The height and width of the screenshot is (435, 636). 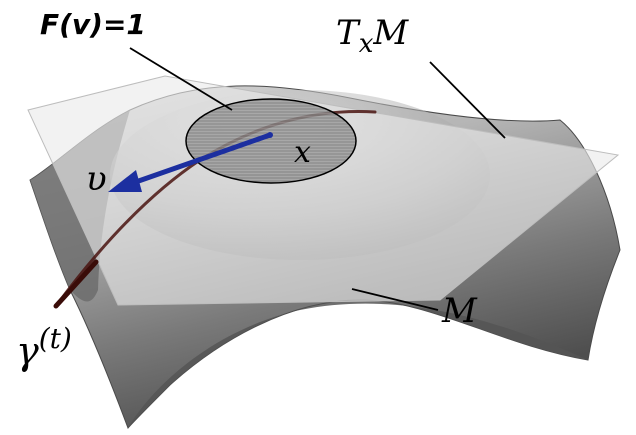 What do you see at coordinates (270, 135) in the screenshot?
I see `point-x-marker` at bounding box center [270, 135].